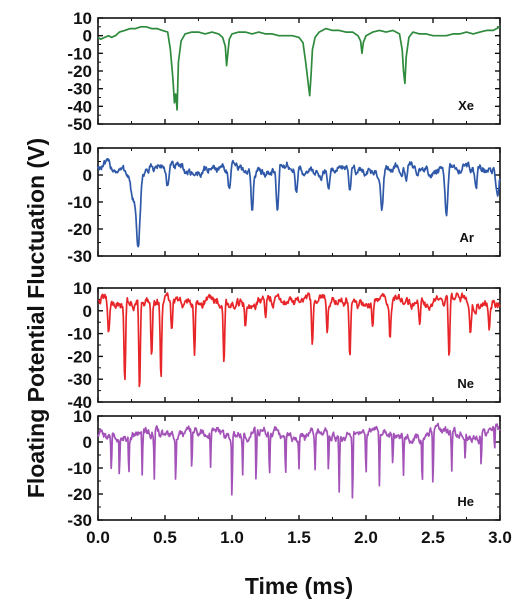 The width and height of the screenshot is (520, 606). What do you see at coordinates (98, 537) in the screenshot?
I see `x-tick-label: 0.0` at bounding box center [98, 537].